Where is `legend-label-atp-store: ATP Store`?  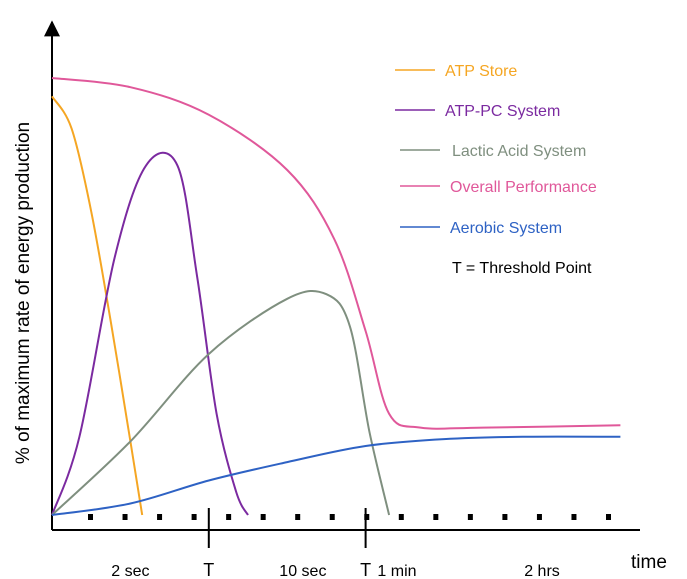
legend-label-atp-store: ATP Store is located at coordinates (481, 71).